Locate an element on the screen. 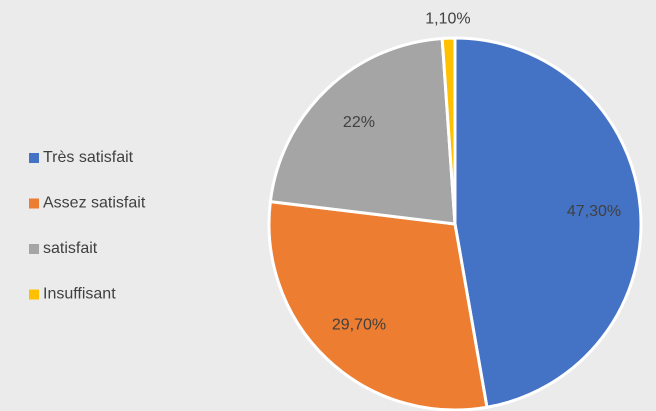  data-label: 47,30% is located at coordinates (594, 211).